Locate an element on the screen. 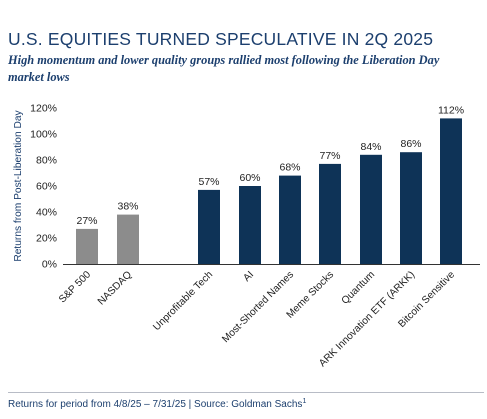 The height and width of the screenshot is (419, 487). y-tick-label: 0% is located at coordinates (49, 265).